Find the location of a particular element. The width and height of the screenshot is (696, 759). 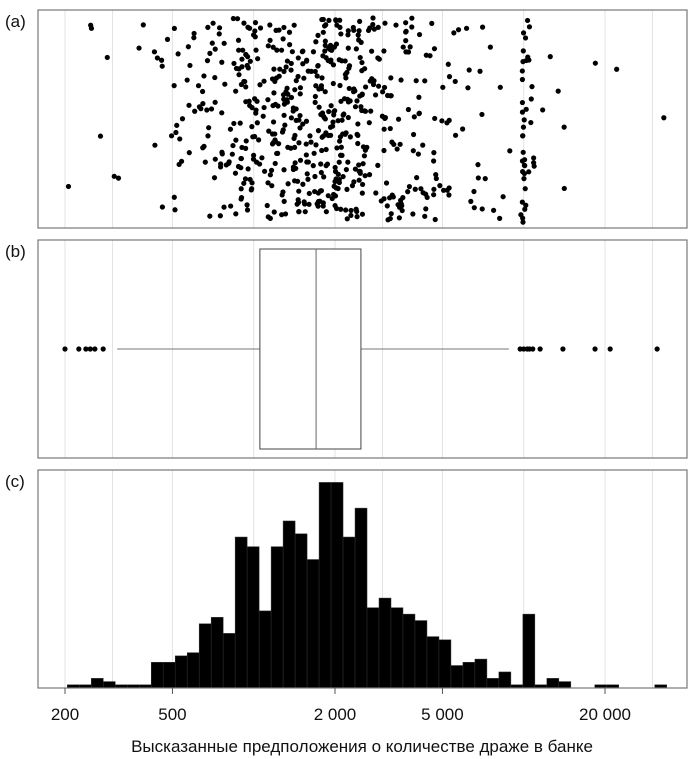

panel-label: (c) is located at coordinates (15, 481).